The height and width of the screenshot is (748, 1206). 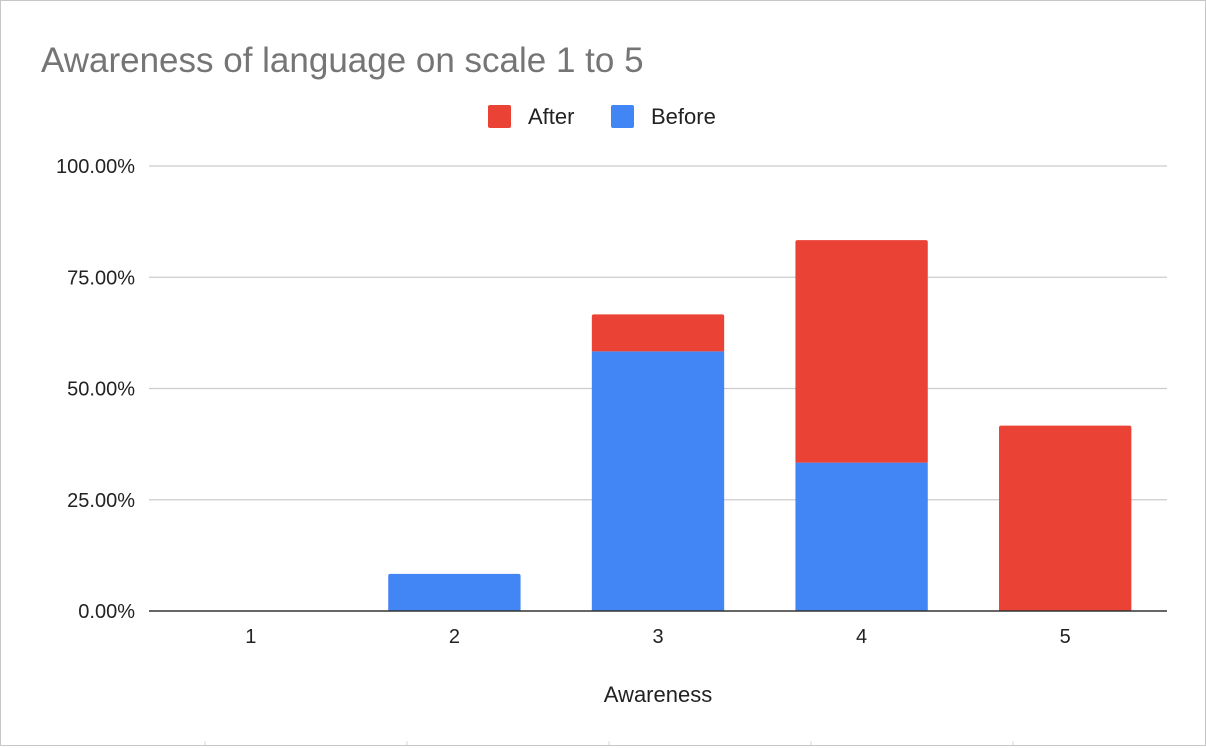 What do you see at coordinates (658, 694) in the screenshot?
I see `x-axis-title: Awareness` at bounding box center [658, 694].